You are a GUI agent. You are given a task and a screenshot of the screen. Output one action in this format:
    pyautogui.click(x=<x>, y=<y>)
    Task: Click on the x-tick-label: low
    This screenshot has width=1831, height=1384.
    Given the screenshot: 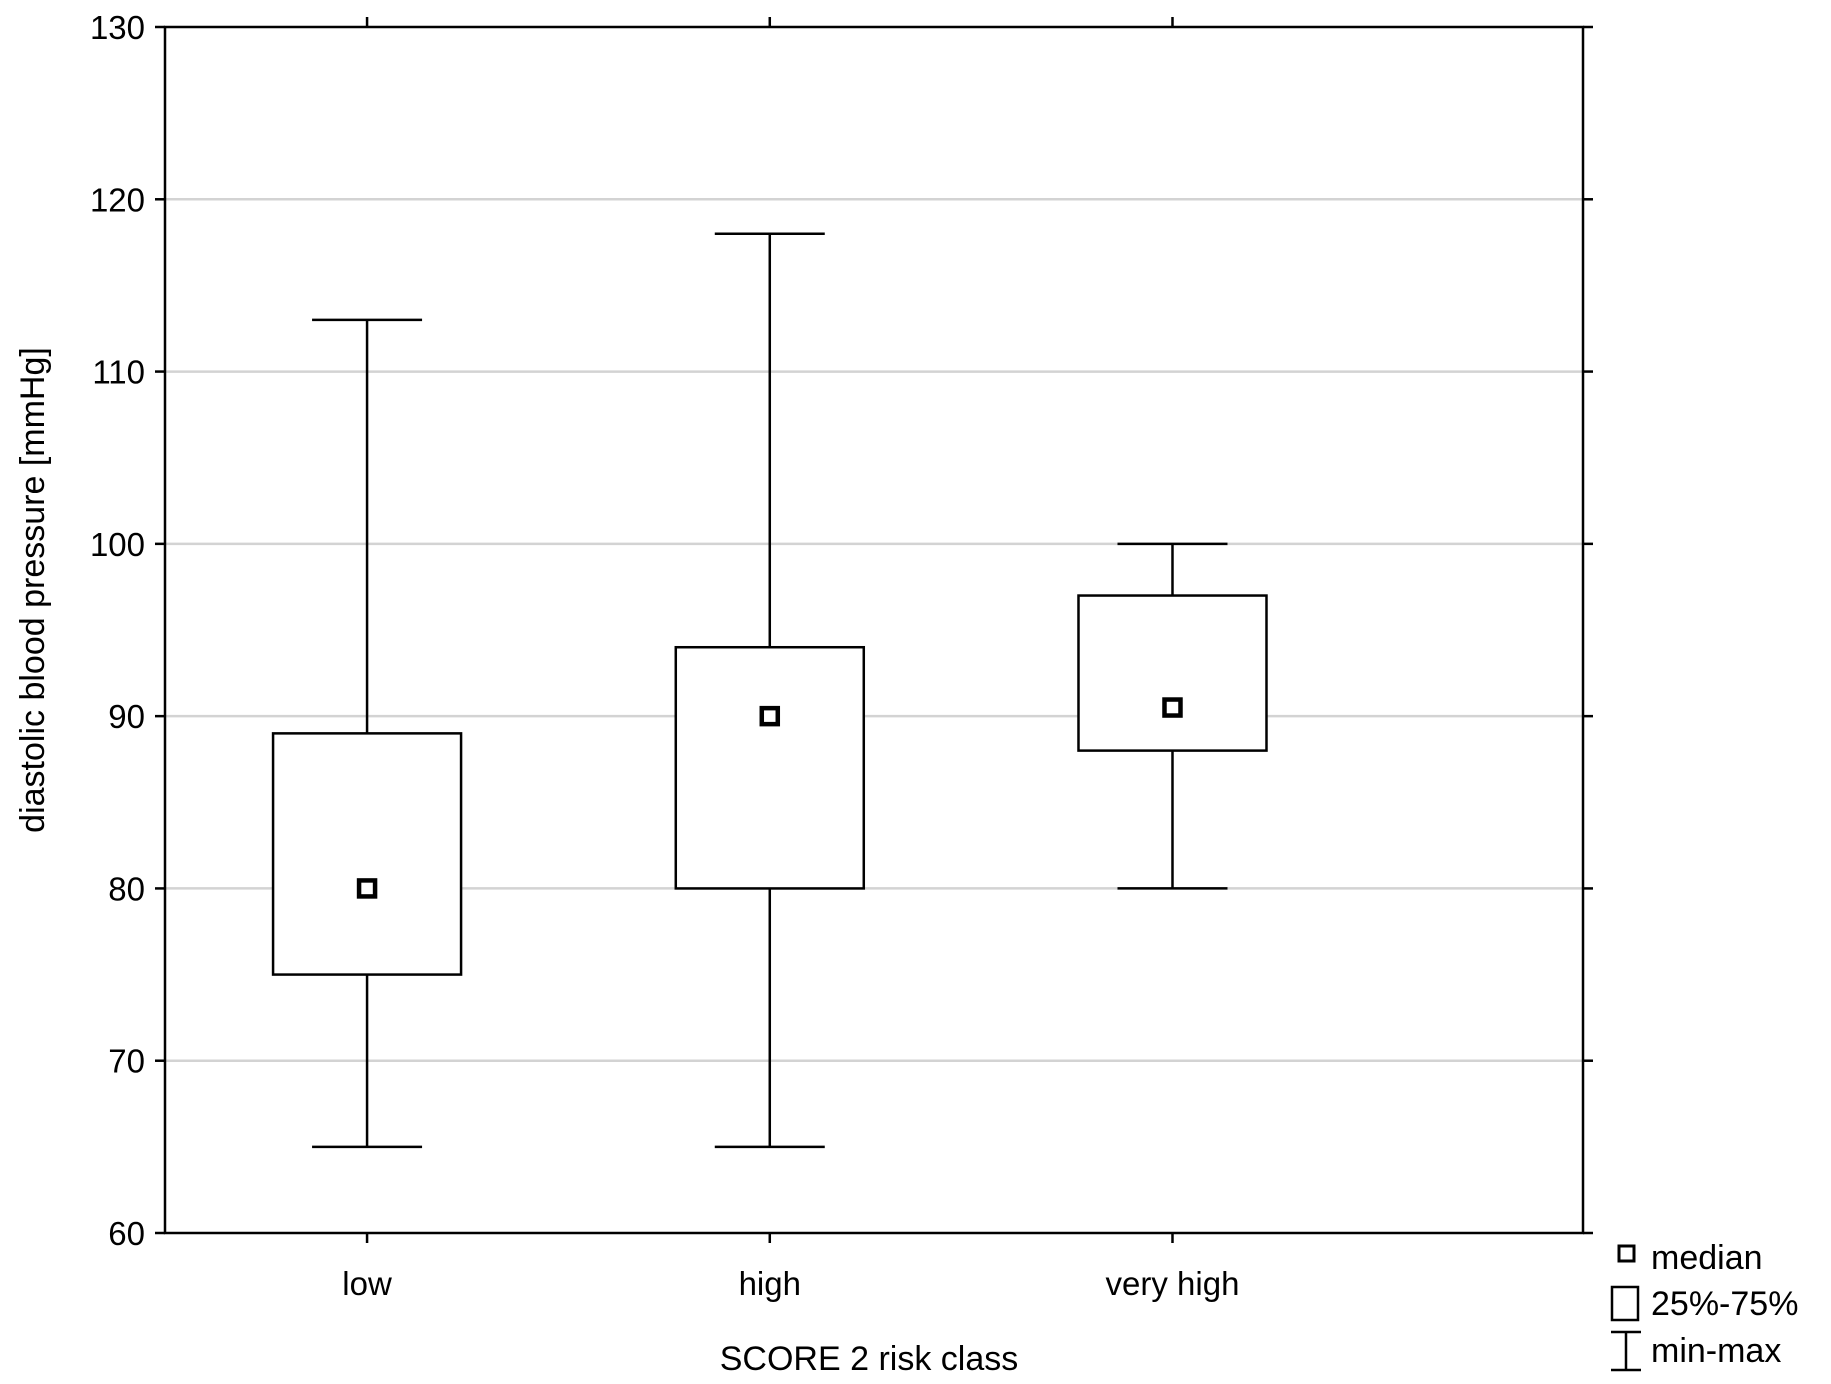 What is the action you would take?
    pyautogui.click(x=367, y=1283)
    